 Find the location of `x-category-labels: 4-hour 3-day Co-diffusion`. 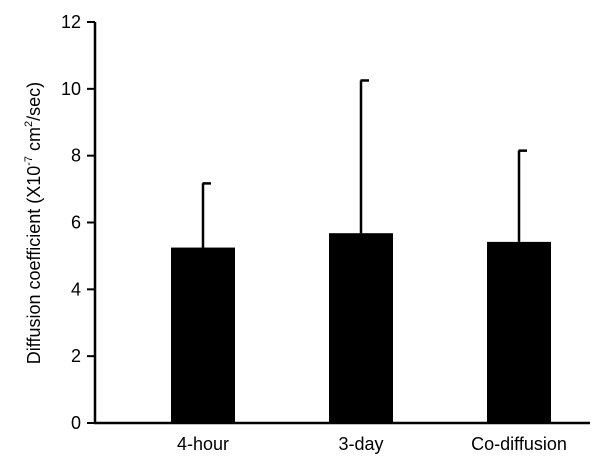

x-category-labels: 4-hour 3-day Co-diffusion is located at coordinates (372, 444).